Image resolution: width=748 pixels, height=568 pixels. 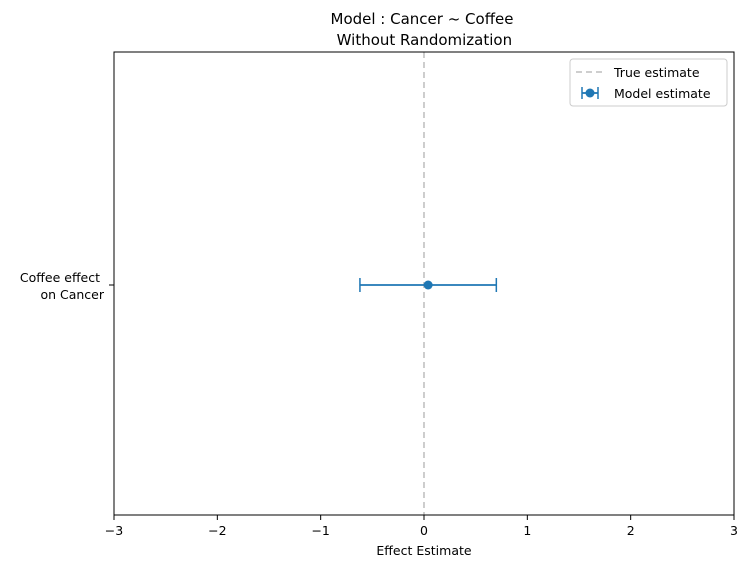 I want to click on x-axis-ticks: −3 −2 −1 0 1 2 3, so click(x=421, y=526).